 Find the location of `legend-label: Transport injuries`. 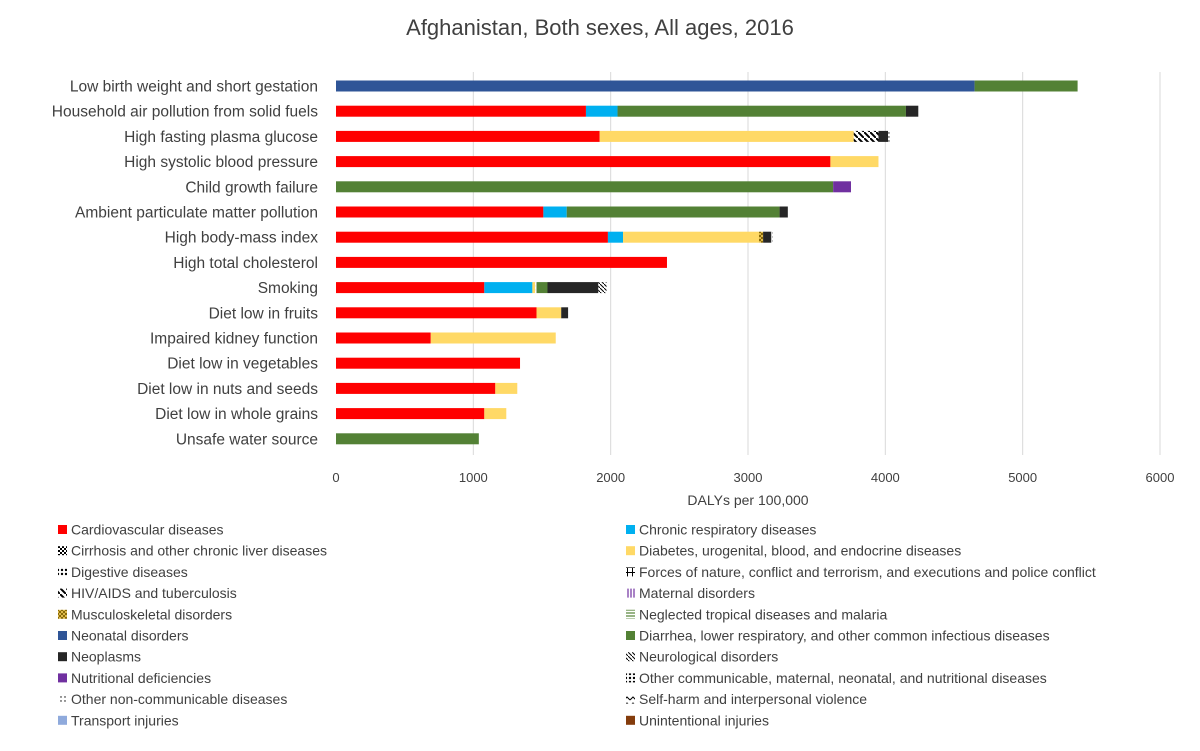

legend-label: Transport injuries is located at coordinates (125, 720).